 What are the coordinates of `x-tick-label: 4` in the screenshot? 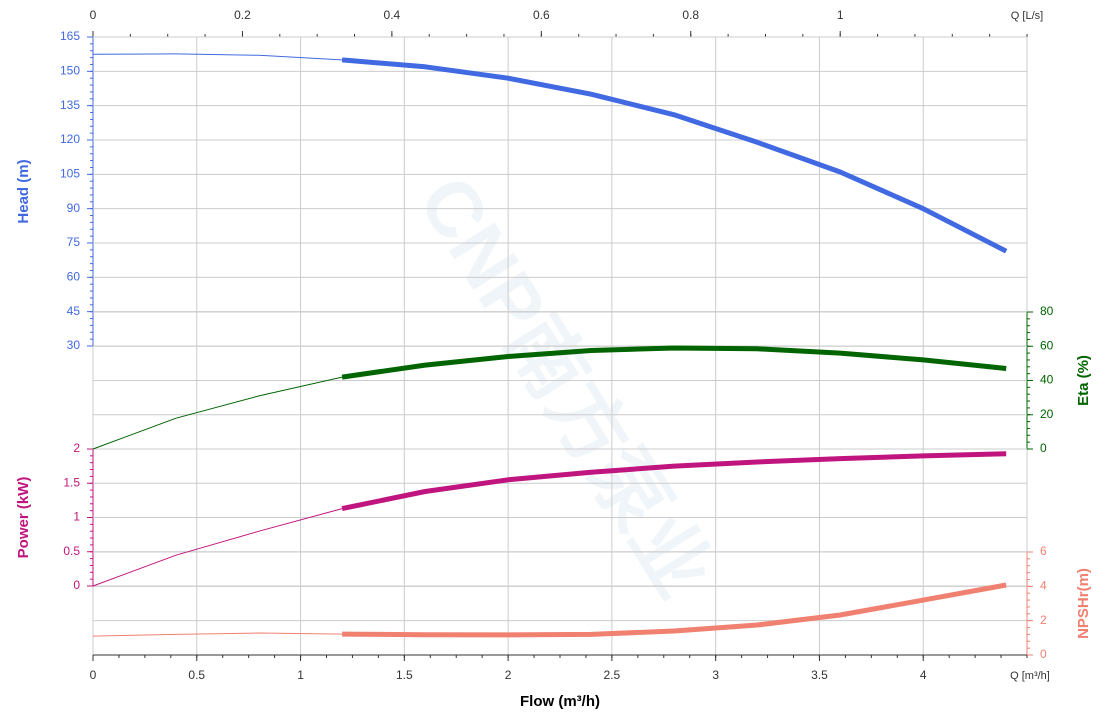 It's located at (923, 675).